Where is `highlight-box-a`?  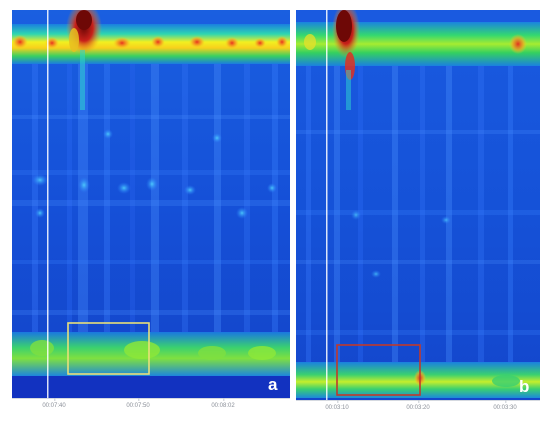
highlight-box-a is located at coordinates (108, 348).